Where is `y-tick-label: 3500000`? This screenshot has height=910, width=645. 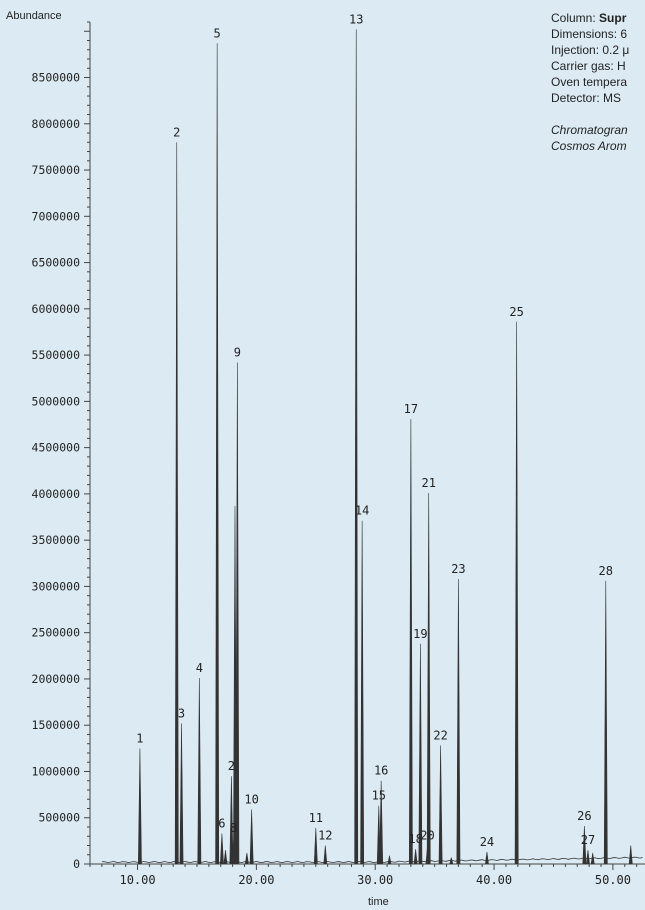
y-tick-label: 3500000 is located at coordinates (56, 540).